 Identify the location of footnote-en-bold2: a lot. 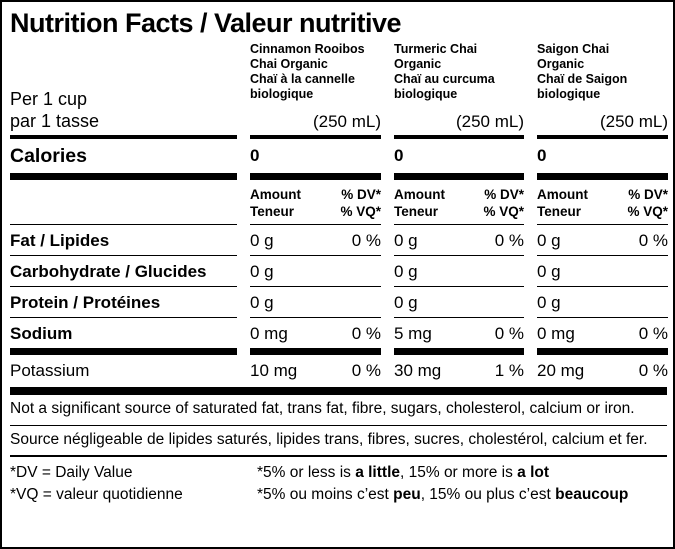
(533, 472).